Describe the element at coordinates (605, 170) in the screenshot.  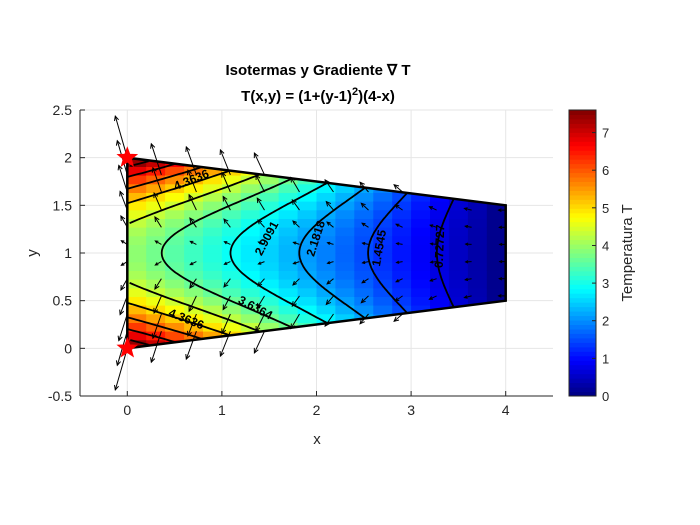
I see `colorbar-tick-label: 6` at that location.